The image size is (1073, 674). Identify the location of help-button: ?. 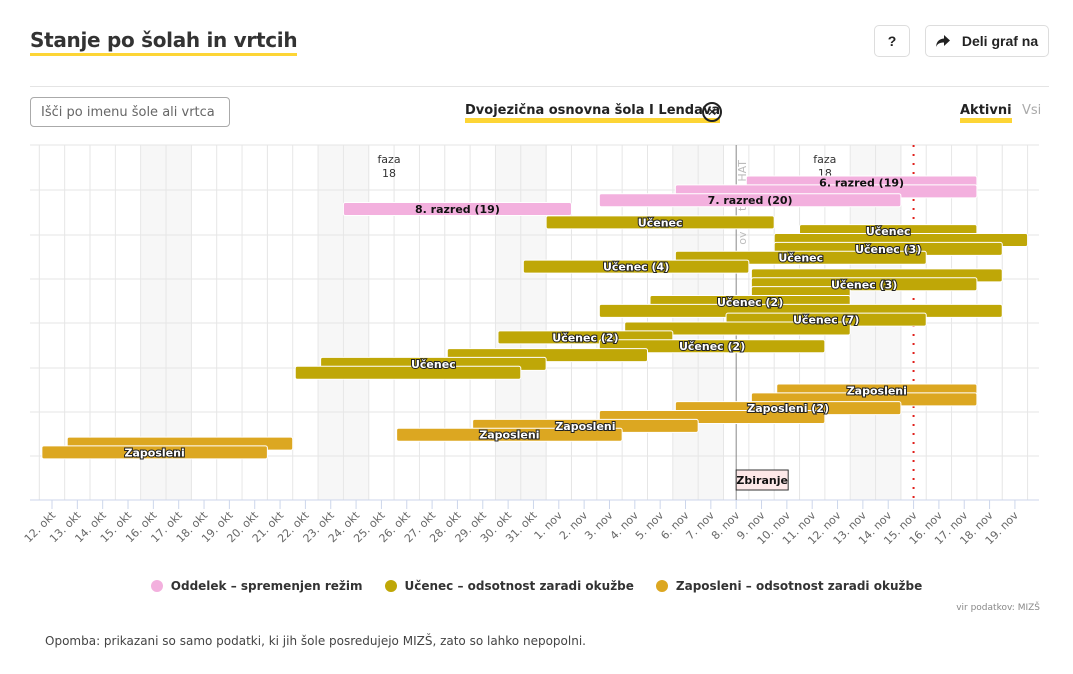
(892, 41).